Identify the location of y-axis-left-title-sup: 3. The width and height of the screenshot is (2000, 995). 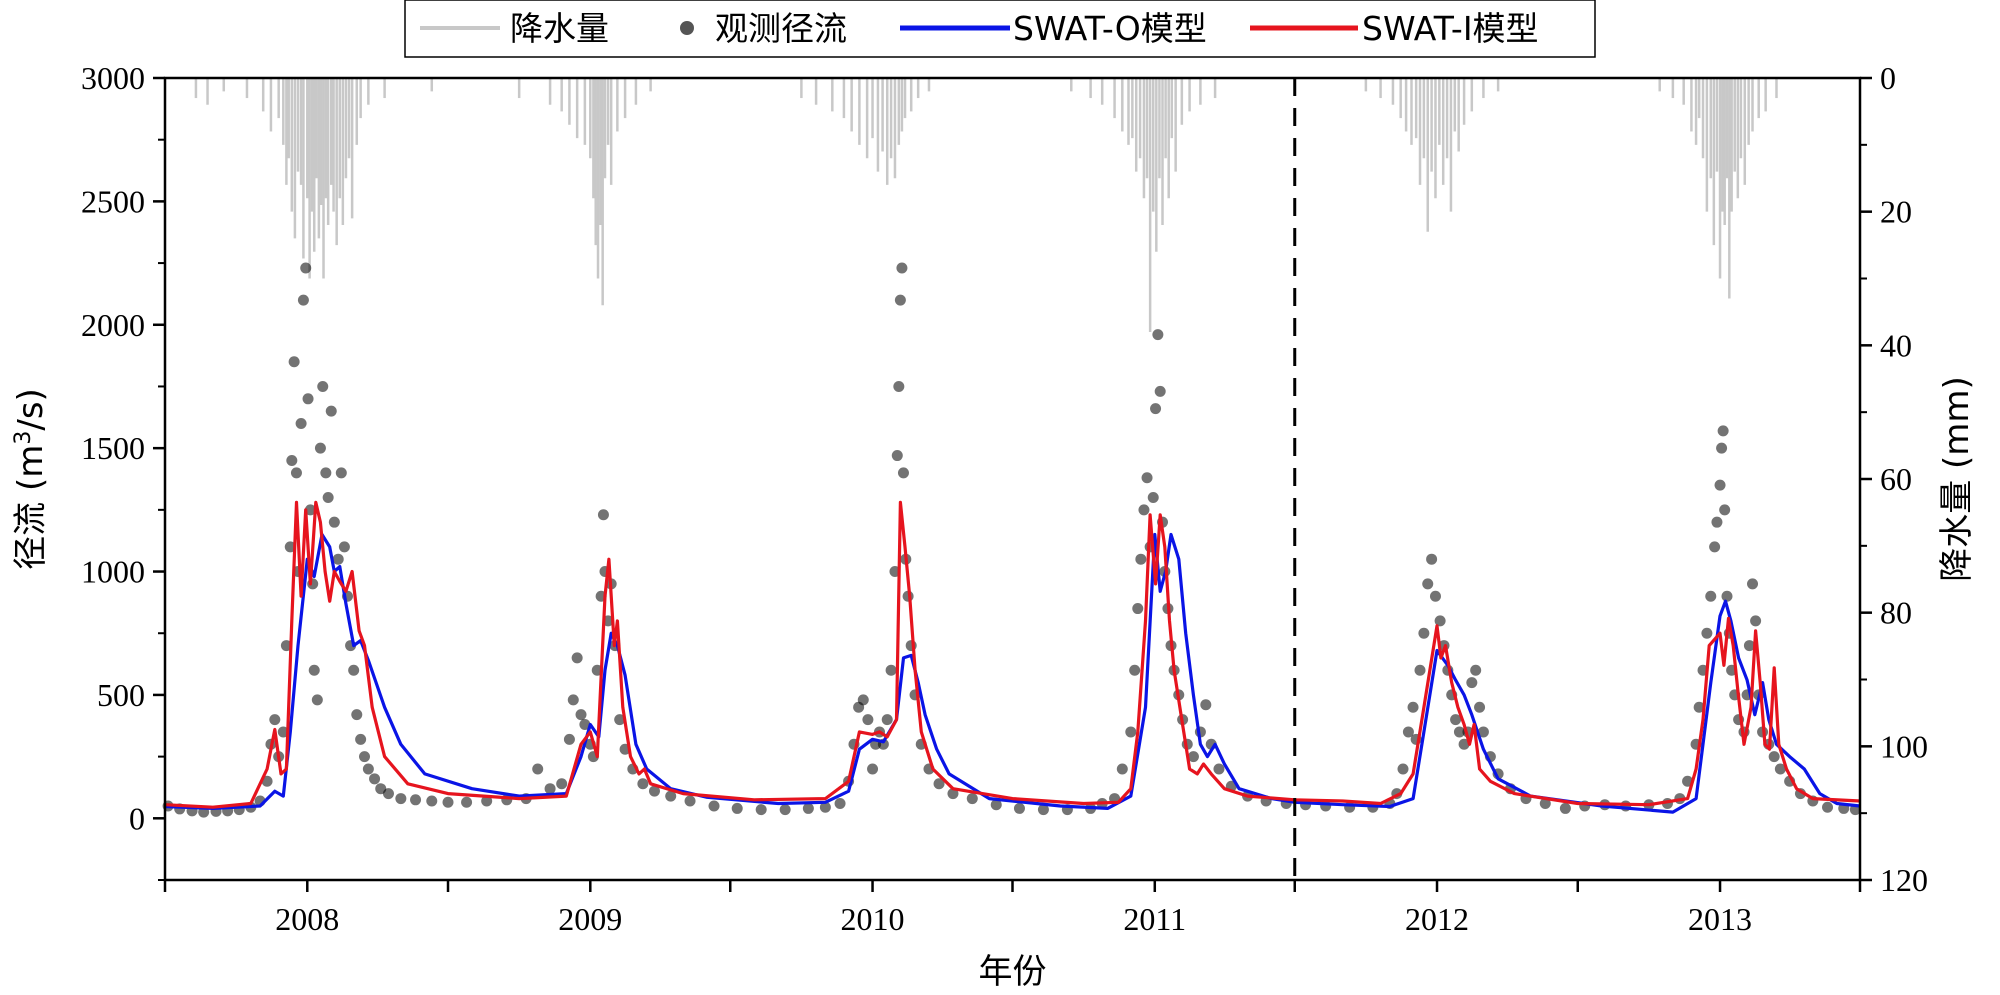
(23, 438).